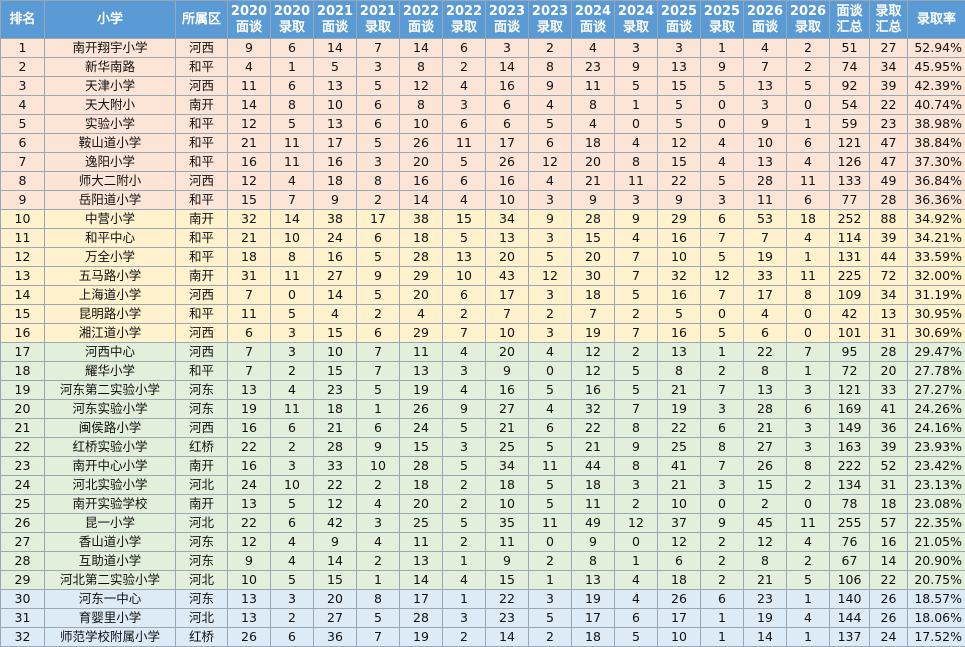 The image size is (965, 647). Describe the element at coordinates (888, 27) in the screenshot. I see `header-text: 汇总` at that location.